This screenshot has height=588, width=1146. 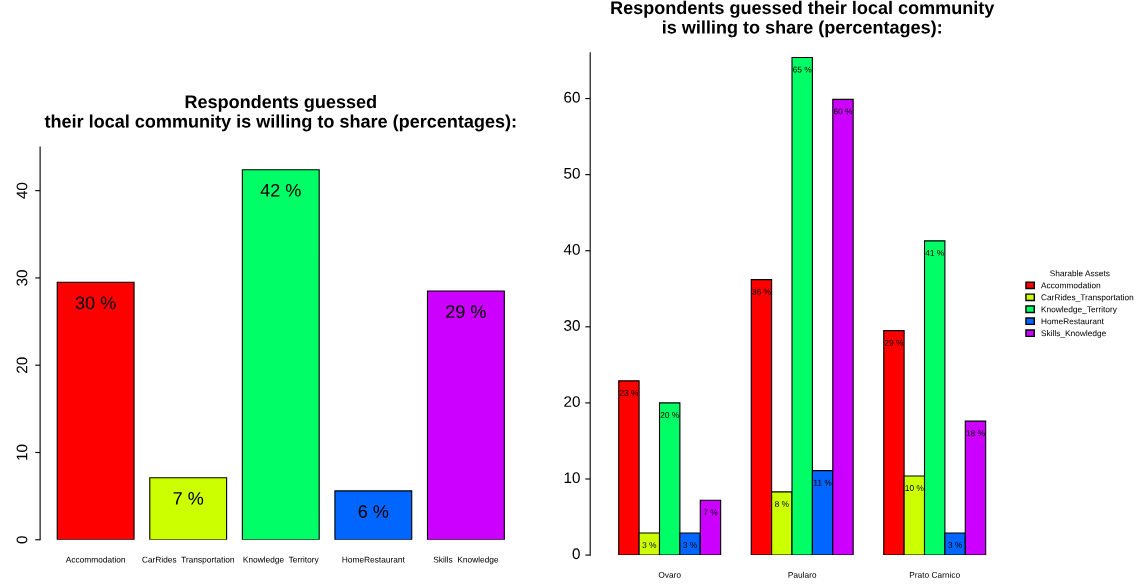 I want to click on data-label: 65 %, so click(x=802, y=69).